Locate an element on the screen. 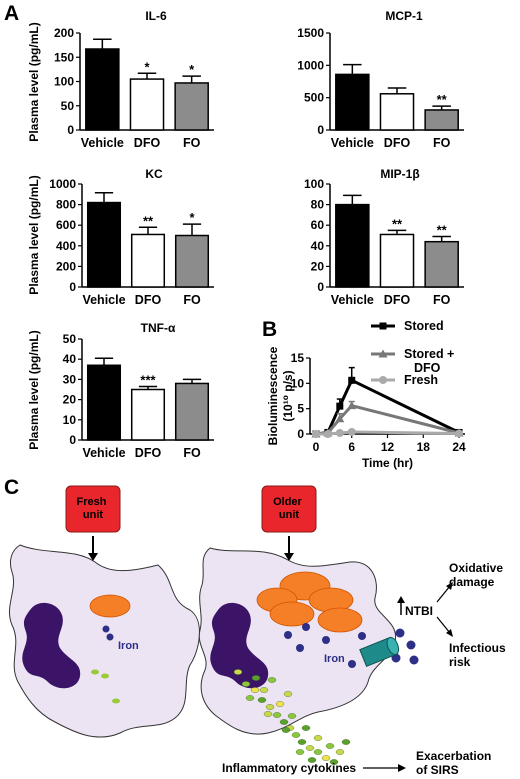  nucleus-left is located at coordinates (51, 645).